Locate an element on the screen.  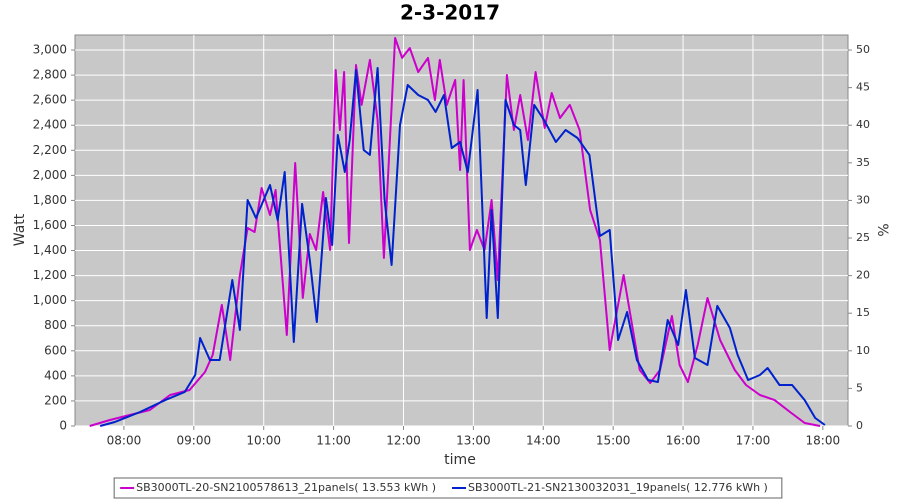
x-tick-label: 09:00 is located at coordinates (194, 441).